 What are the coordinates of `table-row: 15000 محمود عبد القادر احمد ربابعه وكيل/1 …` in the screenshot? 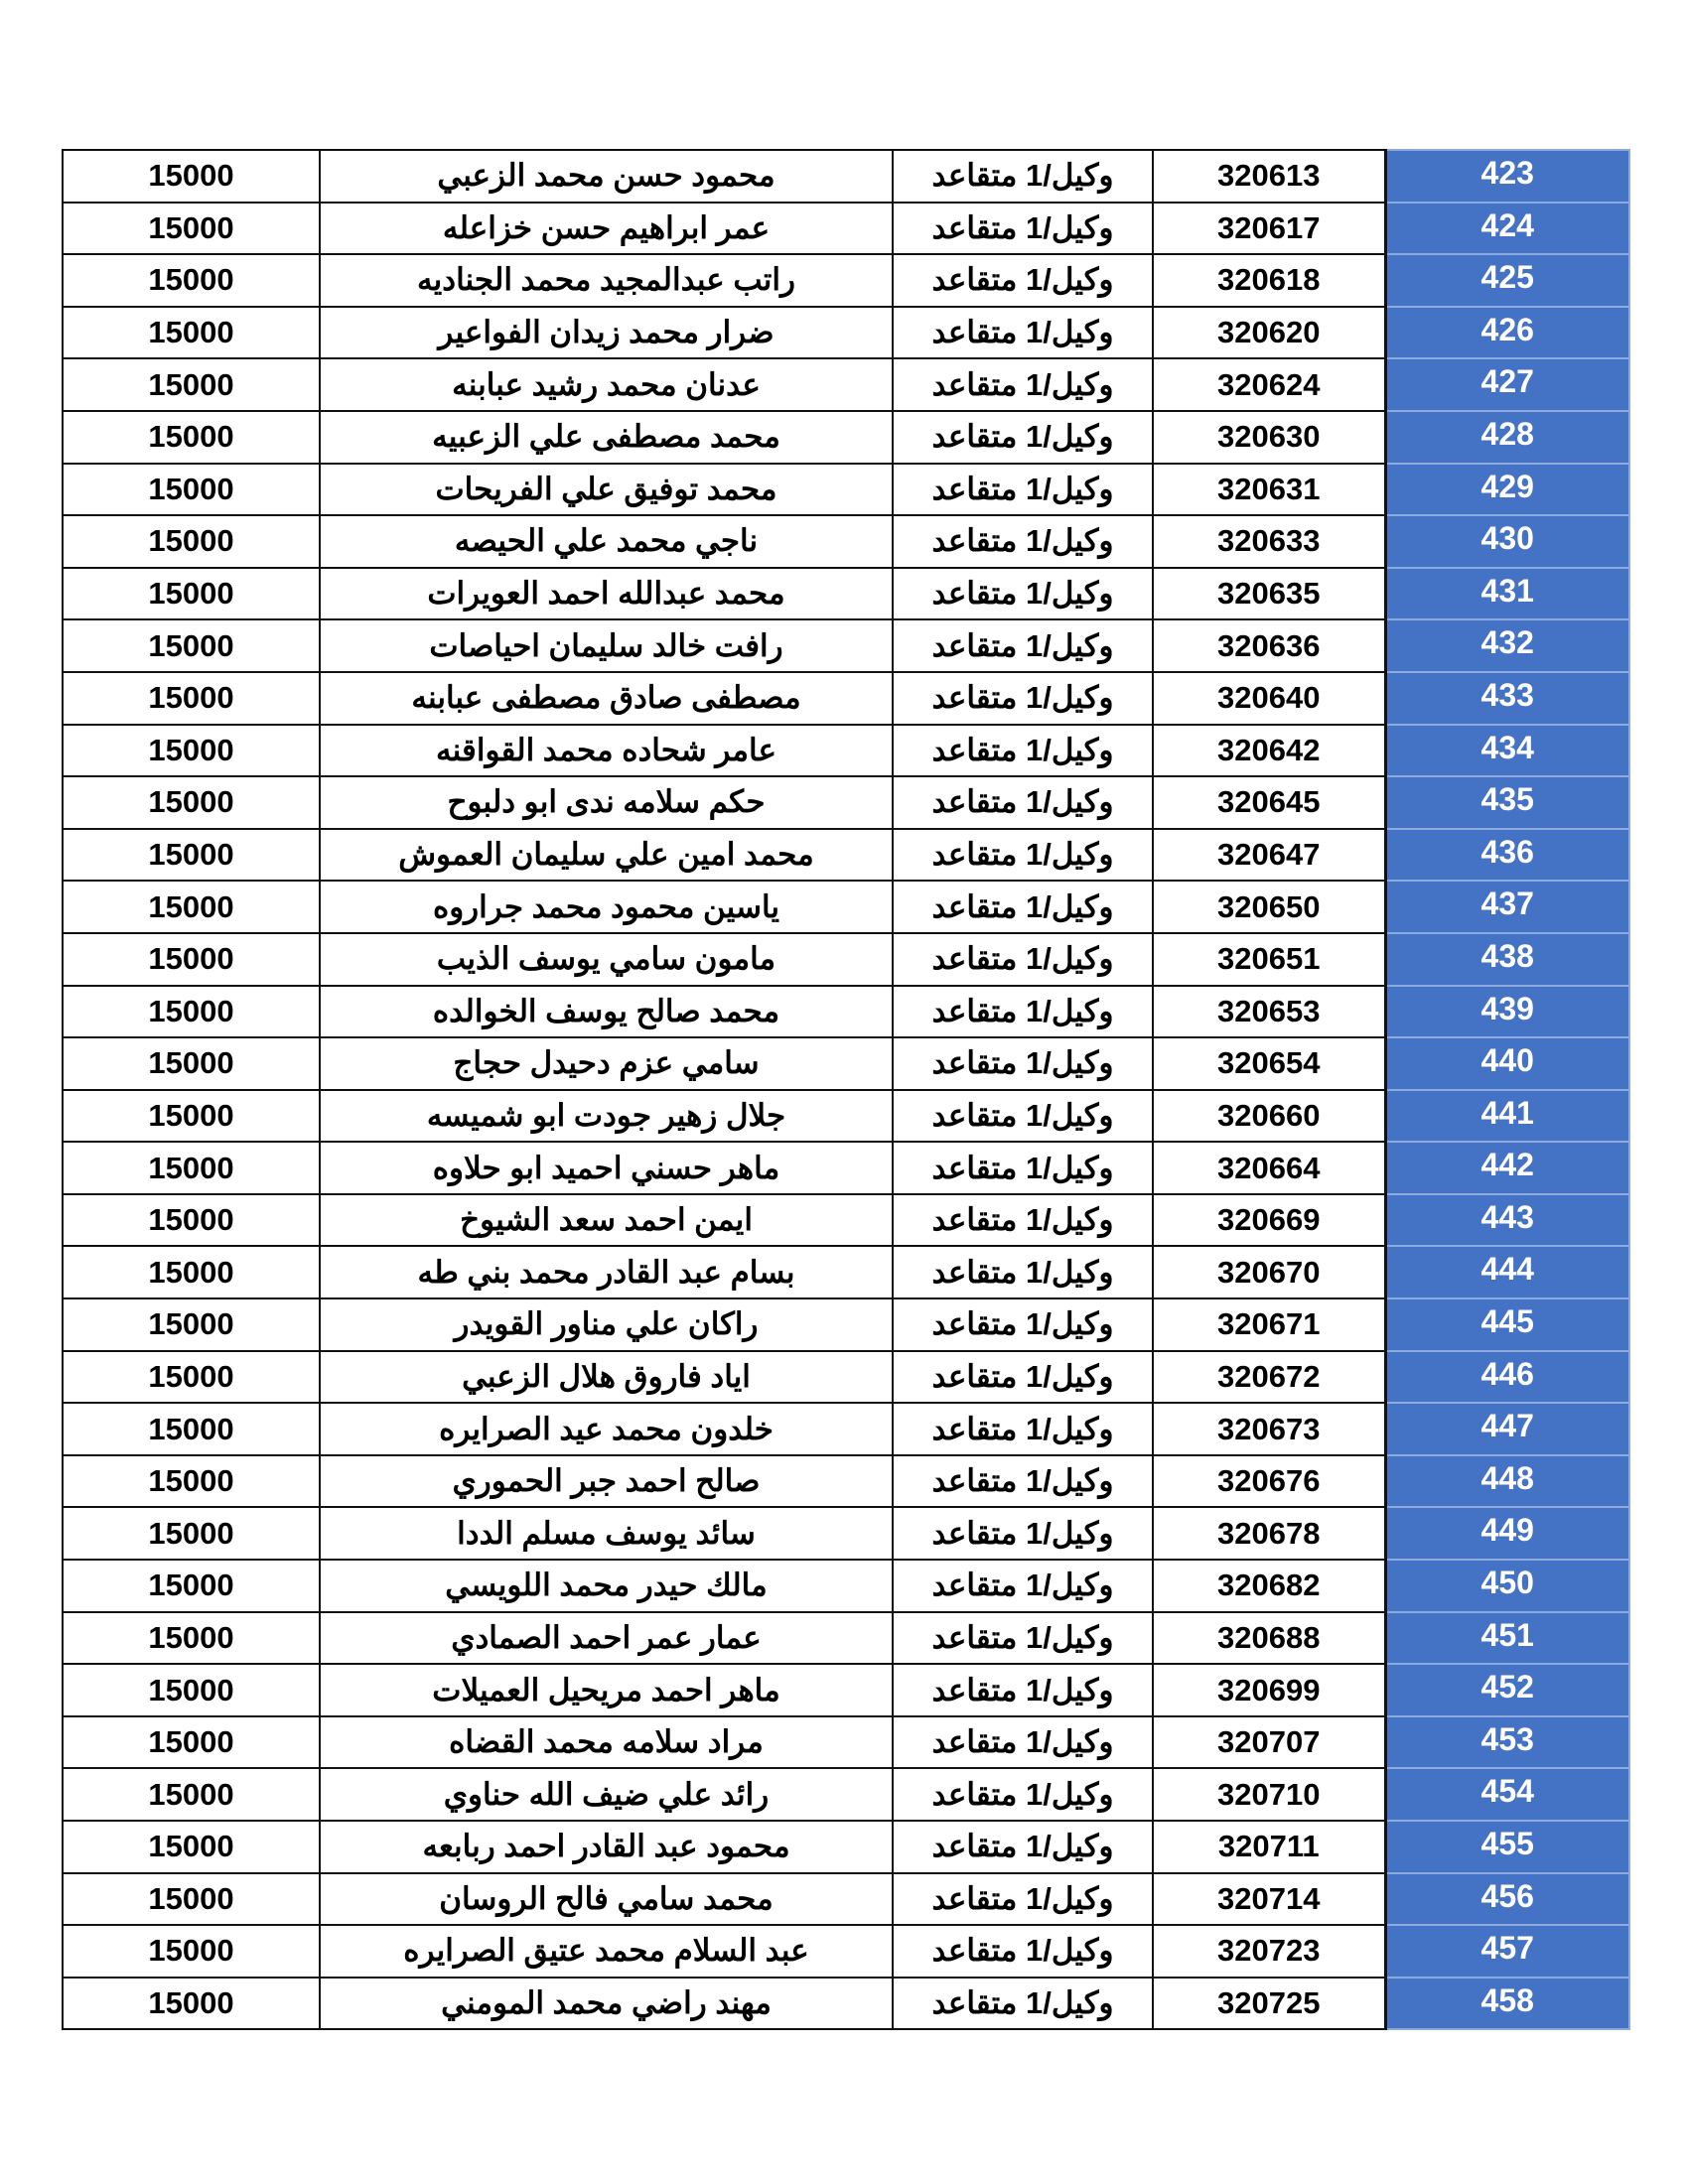 It's located at (846, 1847).